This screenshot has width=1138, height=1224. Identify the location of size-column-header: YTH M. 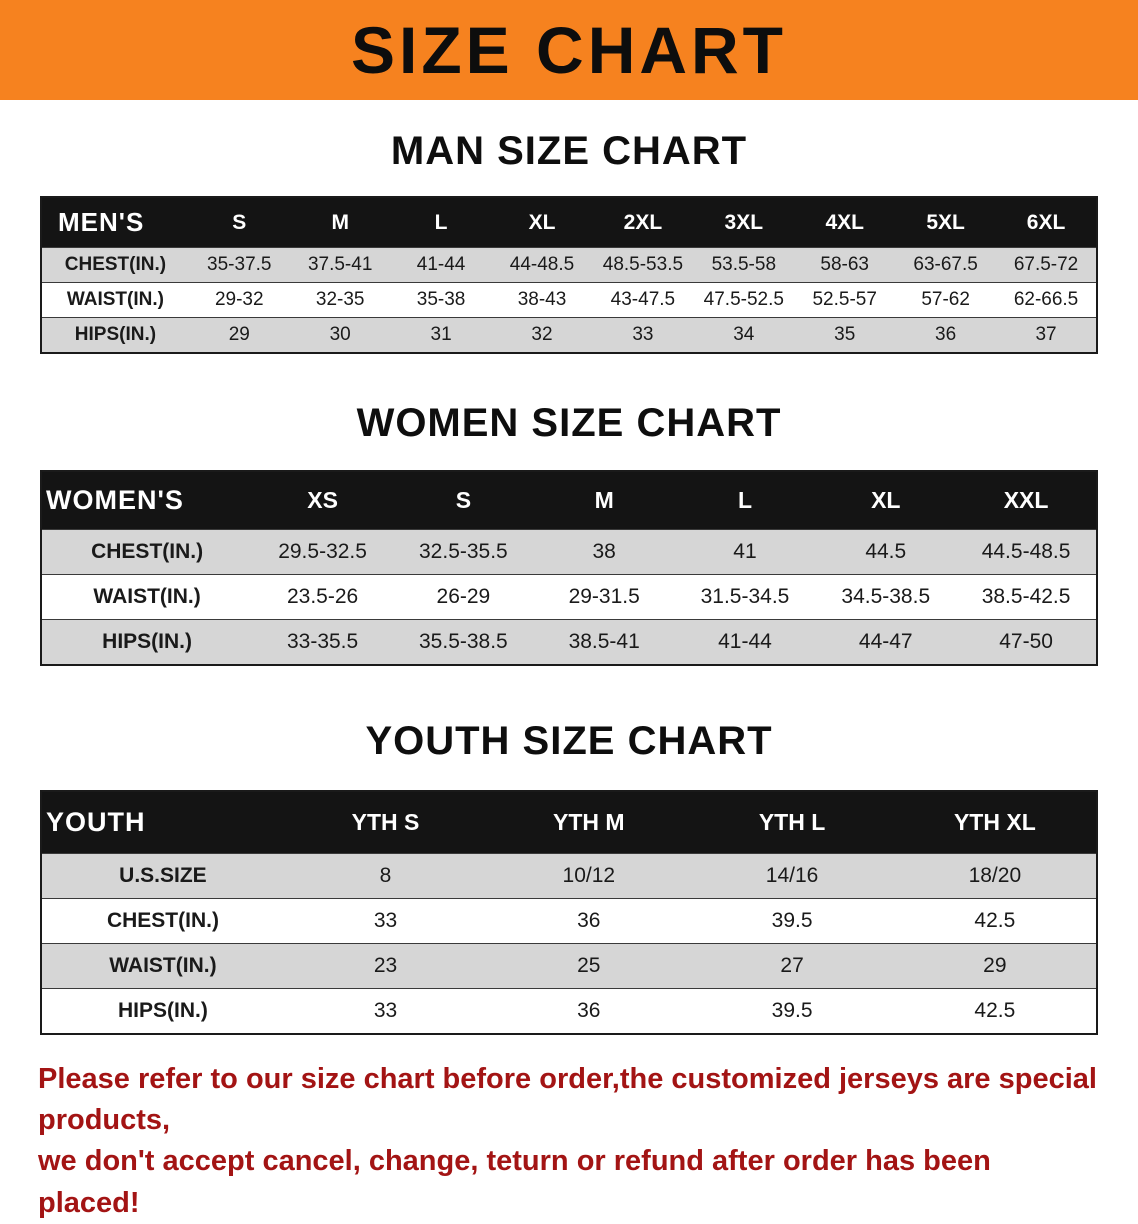
(589, 822).